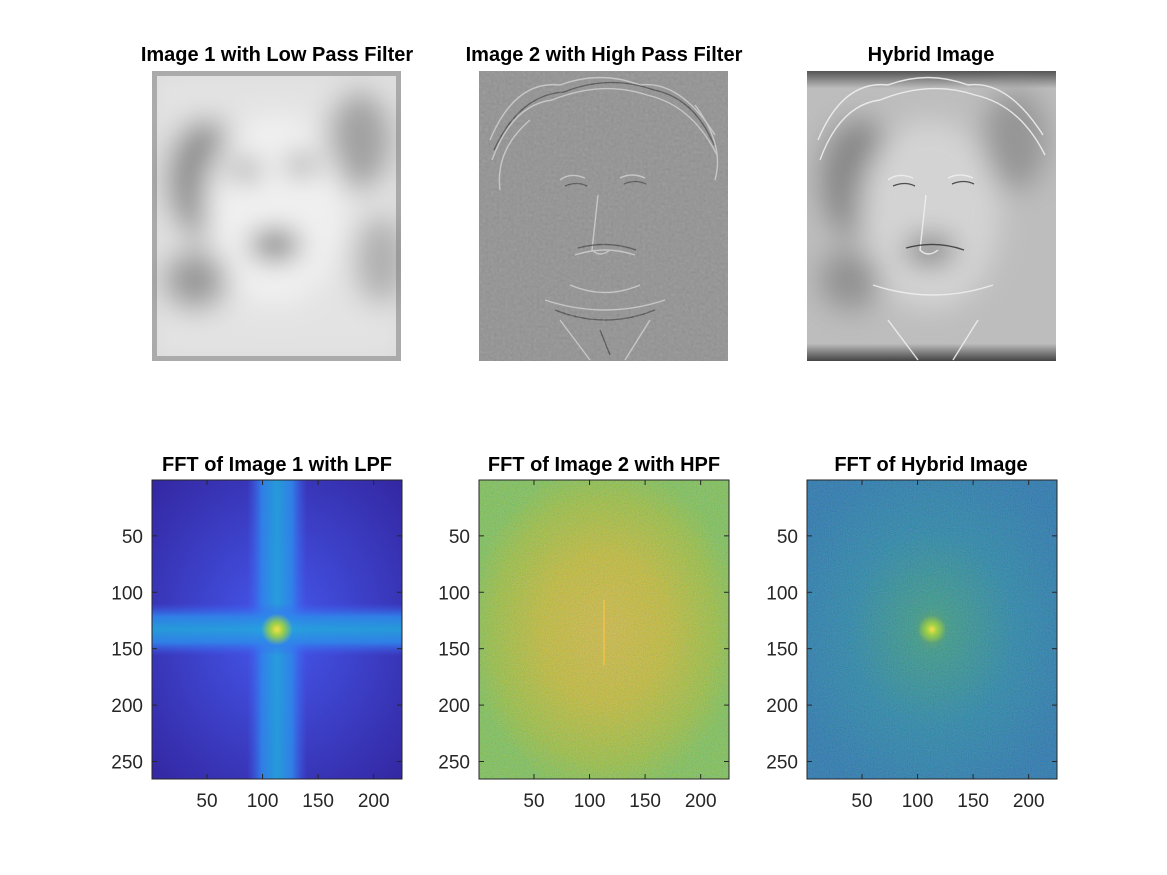  I want to click on hpf-image, so click(603, 216).